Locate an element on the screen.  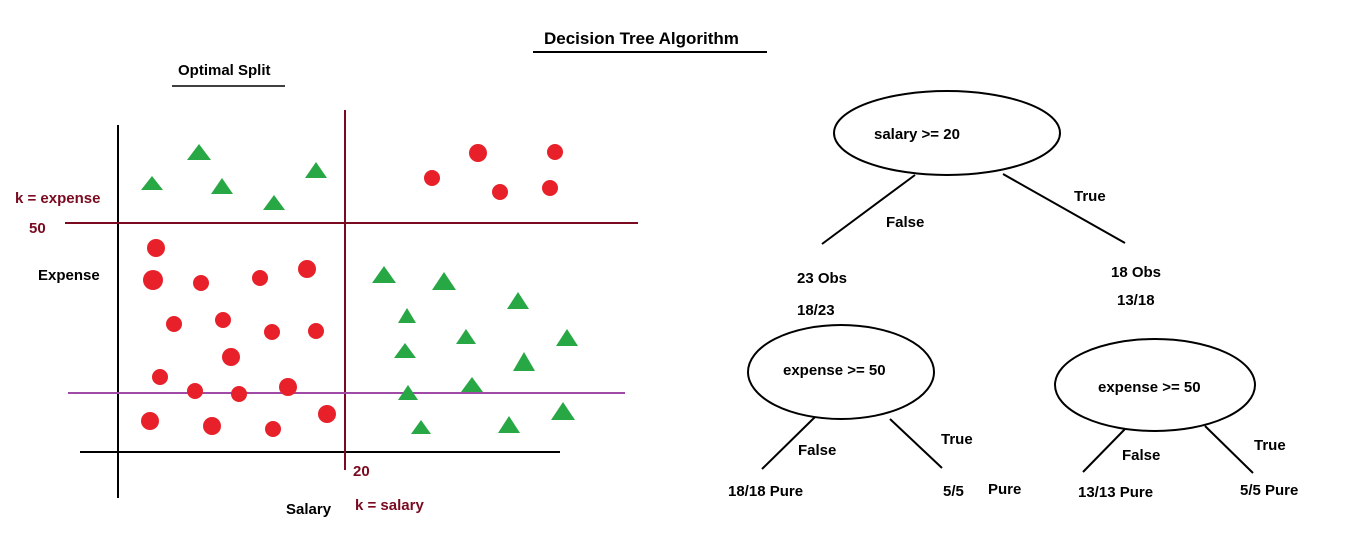
root-true-label: True is located at coordinates (1090, 196).